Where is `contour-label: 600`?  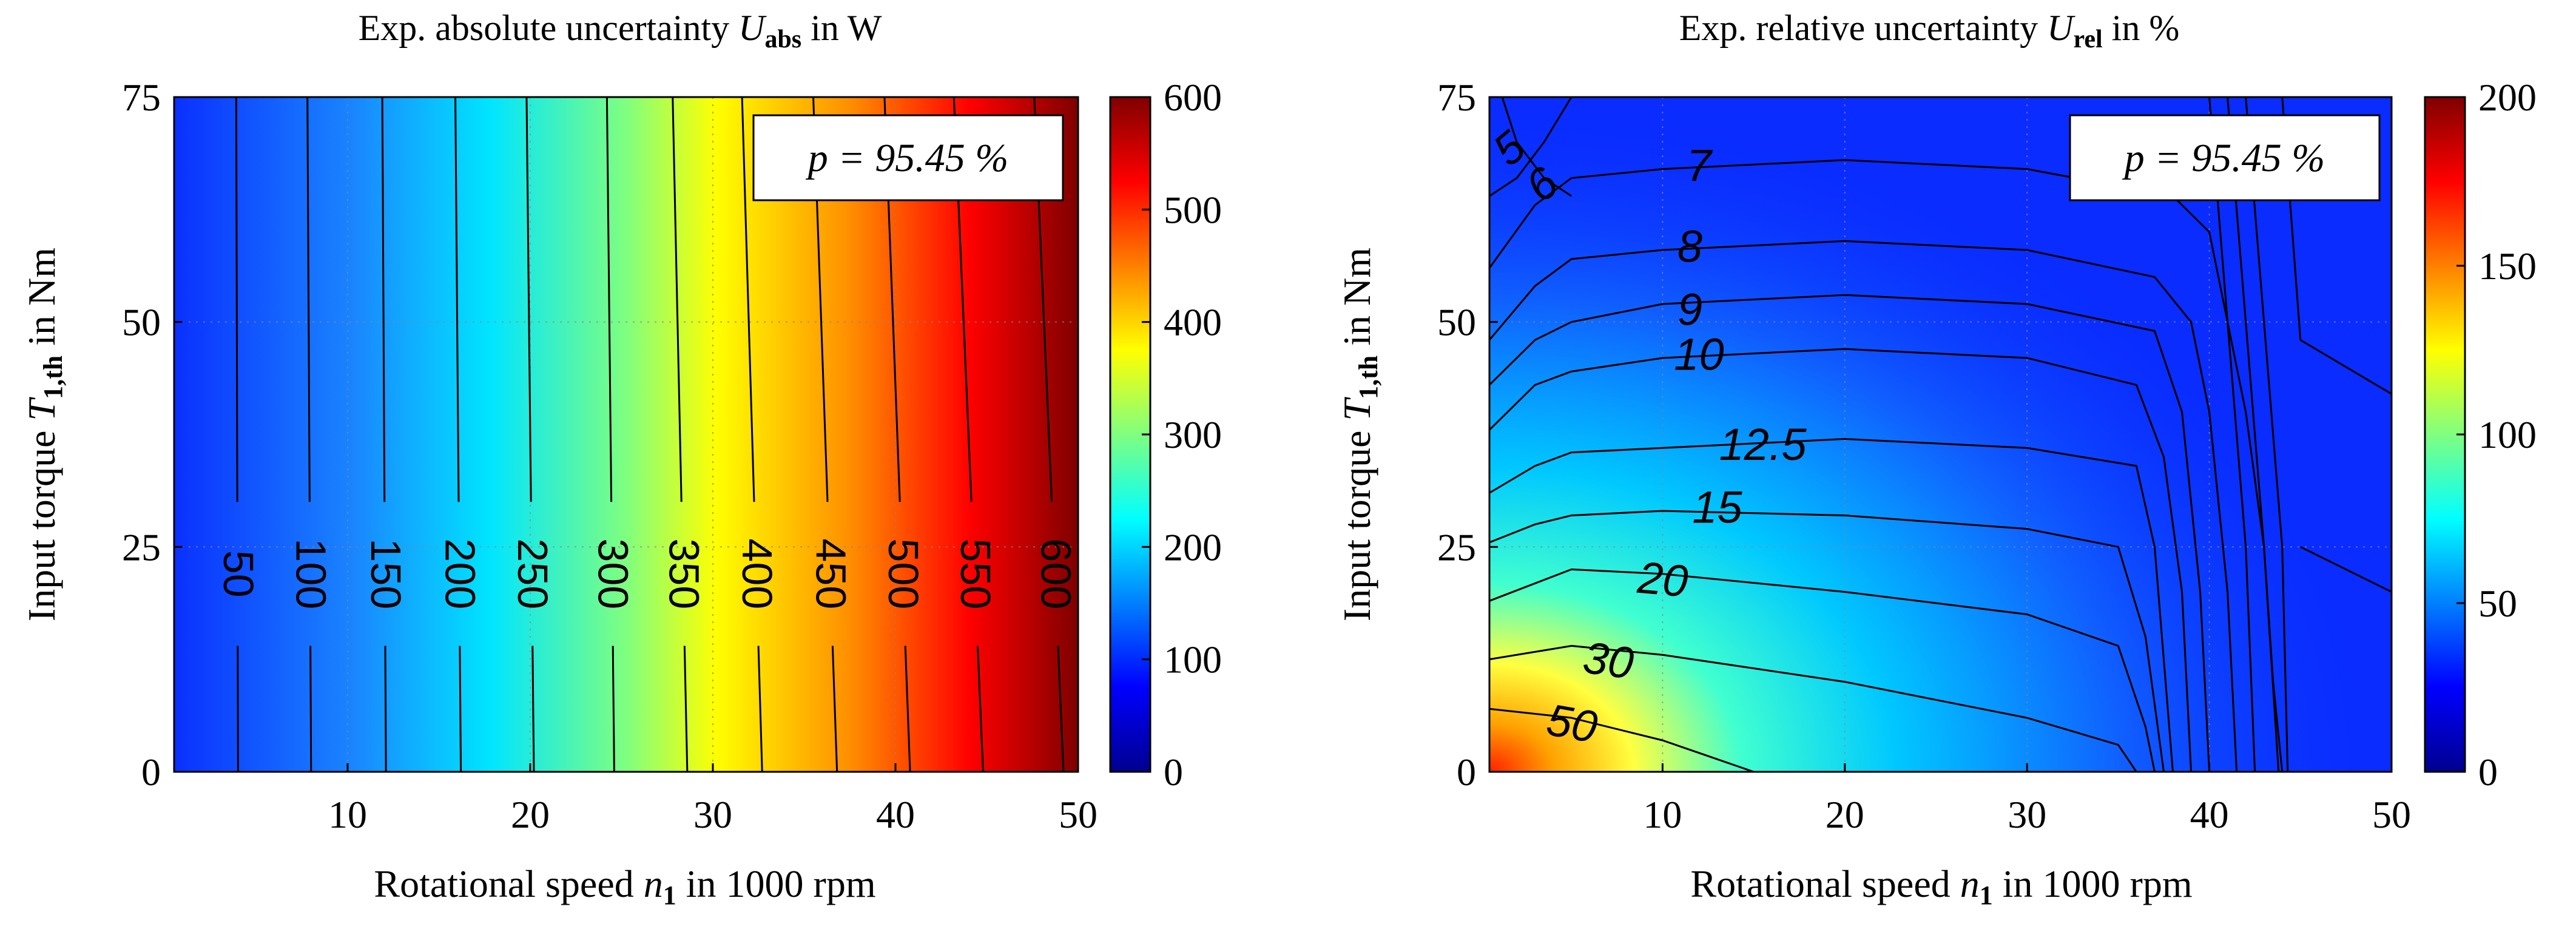 contour-label: 600 is located at coordinates (1056, 573).